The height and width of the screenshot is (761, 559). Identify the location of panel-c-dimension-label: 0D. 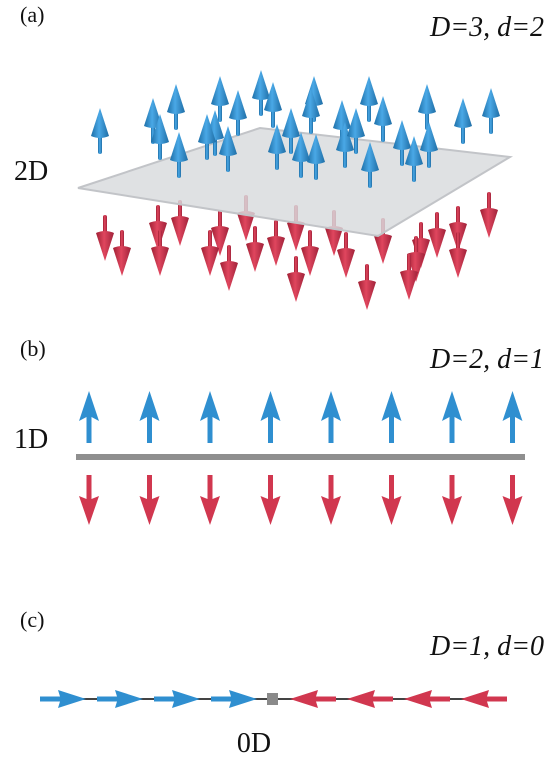
(254, 743).